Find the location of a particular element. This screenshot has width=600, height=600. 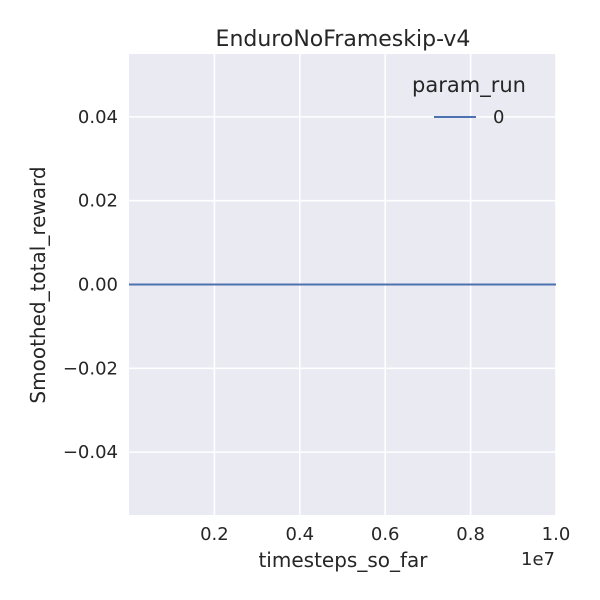

x-offset-label: 1e7 is located at coordinates (538, 559).